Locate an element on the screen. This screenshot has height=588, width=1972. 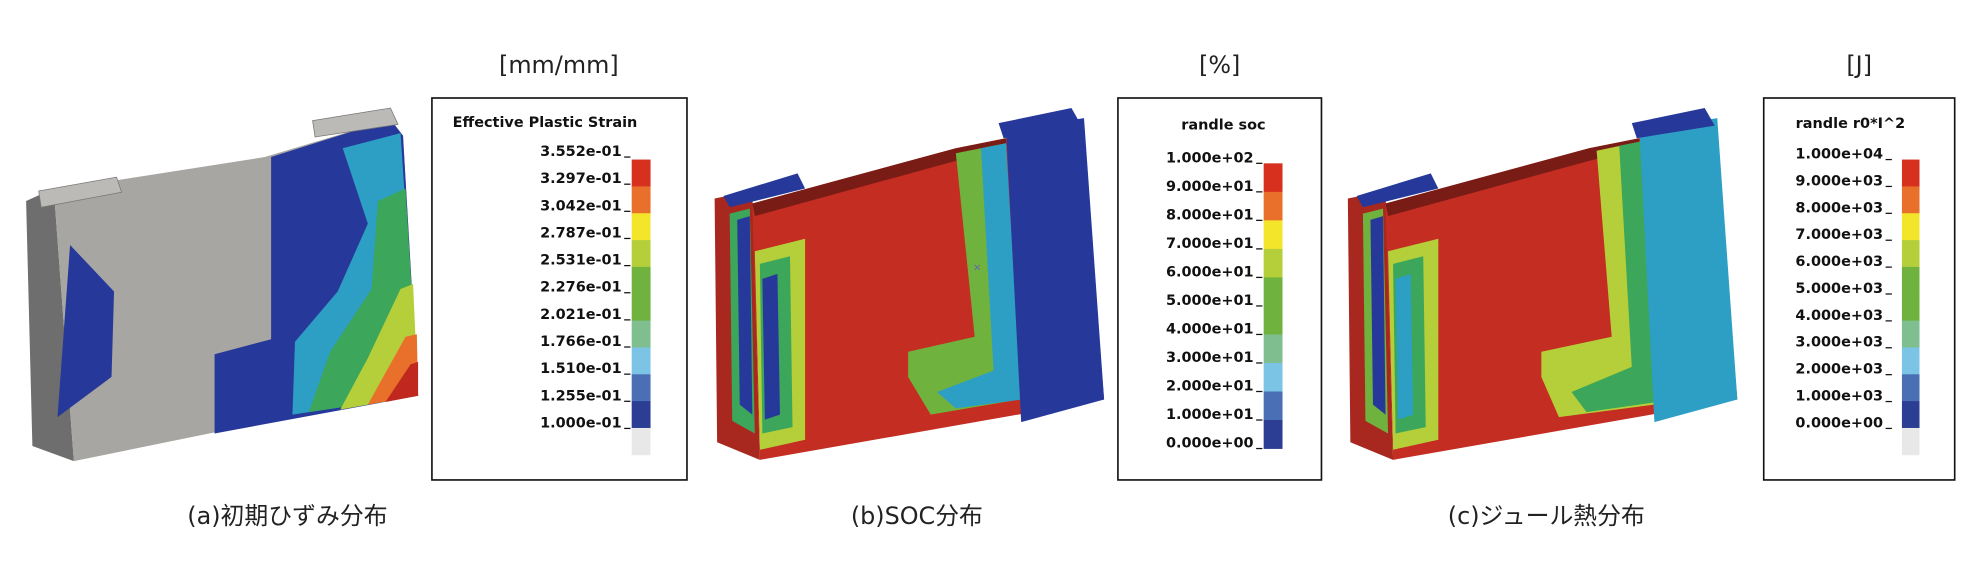
unit-label: [mm/mm] is located at coordinates (559, 65).